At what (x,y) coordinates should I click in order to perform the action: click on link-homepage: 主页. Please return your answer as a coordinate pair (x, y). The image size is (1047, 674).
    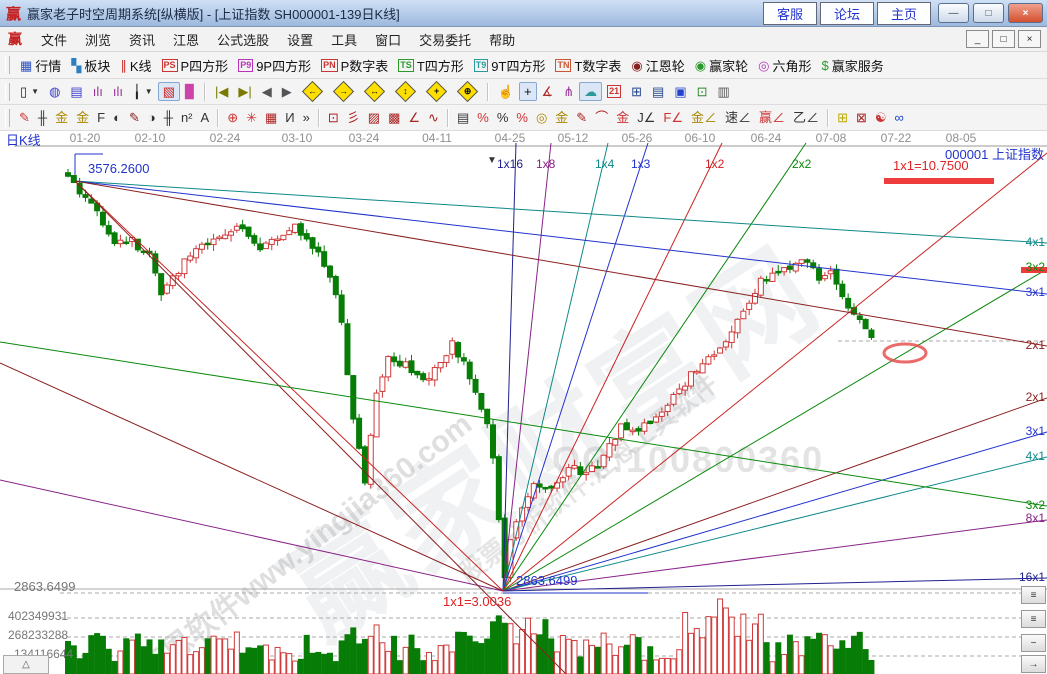
    Looking at the image, I should click on (903, 13).